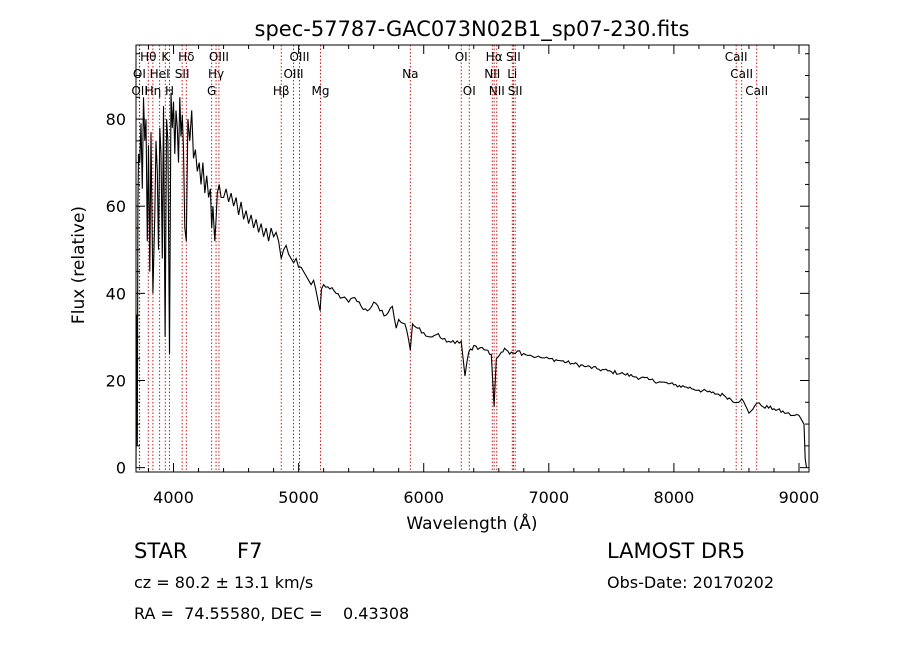 The width and height of the screenshot is (900, 649). Describe the element at coordinates (321, 91) in the screenshot. I see `spectral-line-label: Mg` at that location.